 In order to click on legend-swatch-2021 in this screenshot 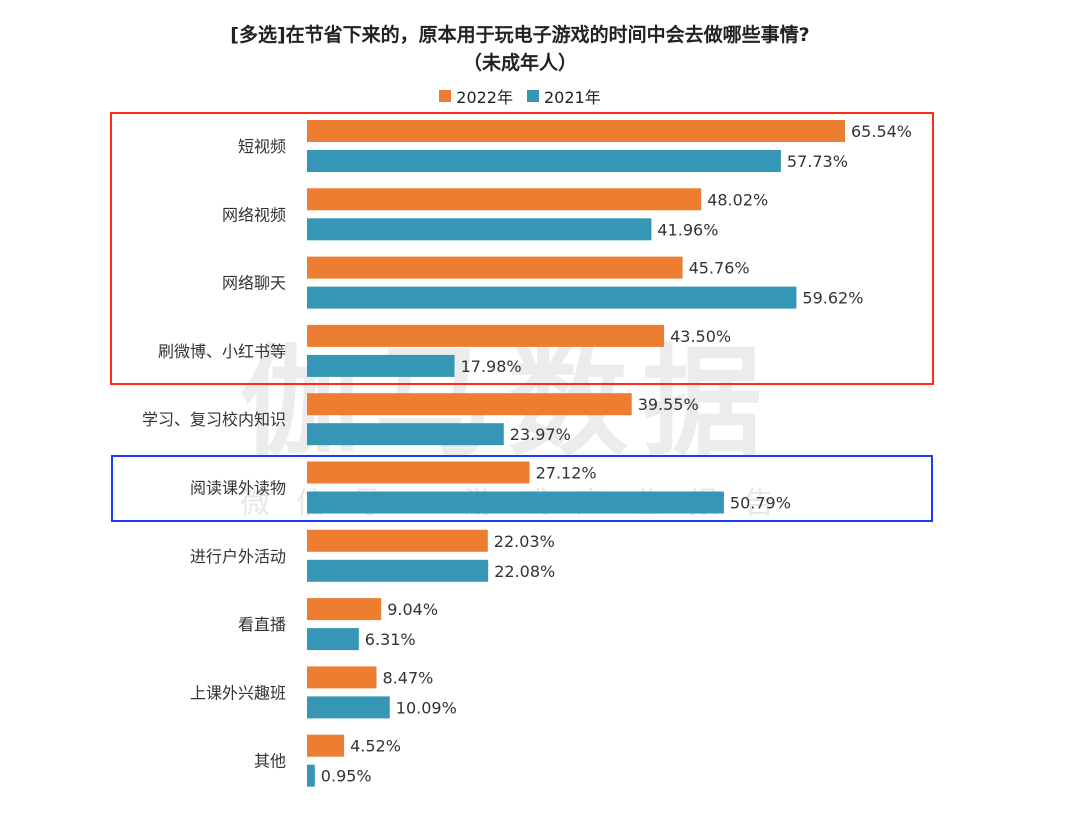, I will do `click(533, 96)`.